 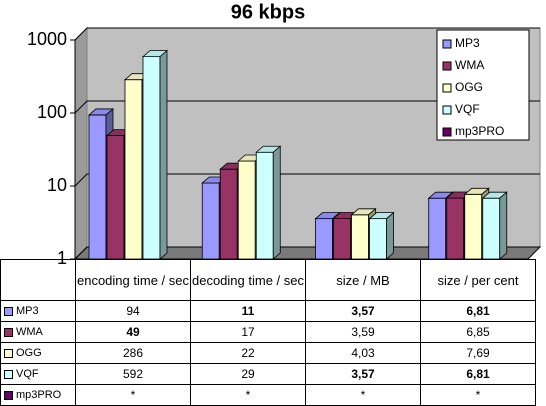 What do you see at coordinates (81, 143) in the screenshot?
I see `side-wall` at bounding box center [81, 143].